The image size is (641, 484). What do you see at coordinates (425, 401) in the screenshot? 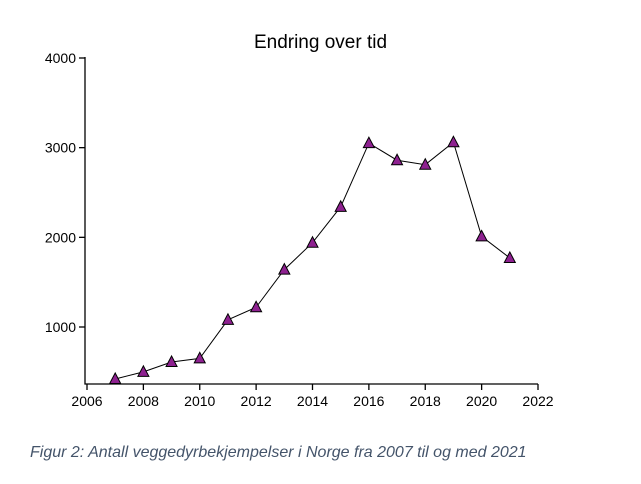
I see `x-axis-tick-label: 2018` at bounding box center [425, 401].